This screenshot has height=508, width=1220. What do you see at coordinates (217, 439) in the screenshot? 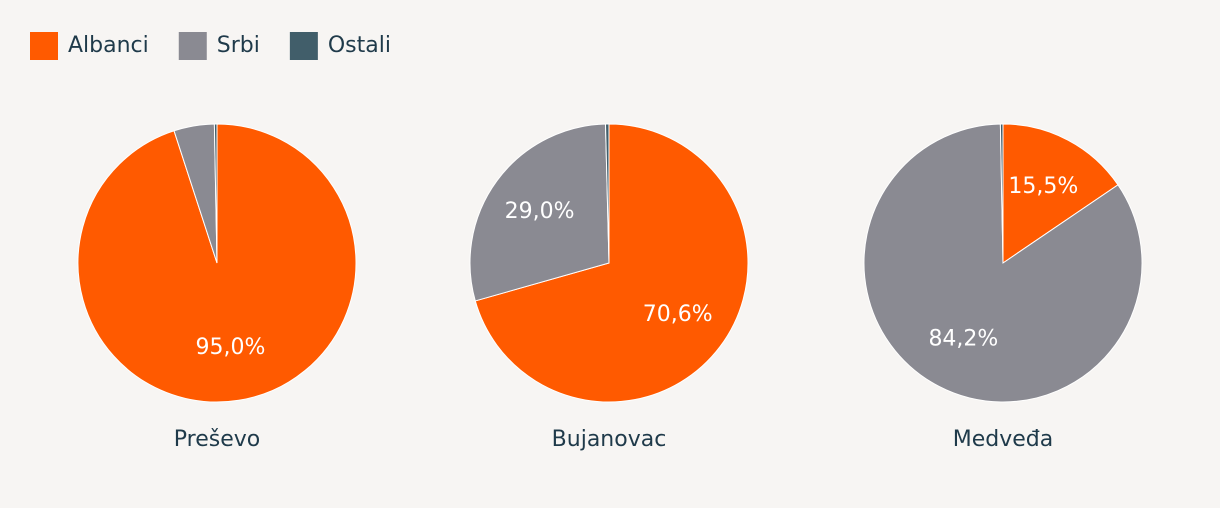
I see `pie-title: Preševo` at bounding box center [217, 439].